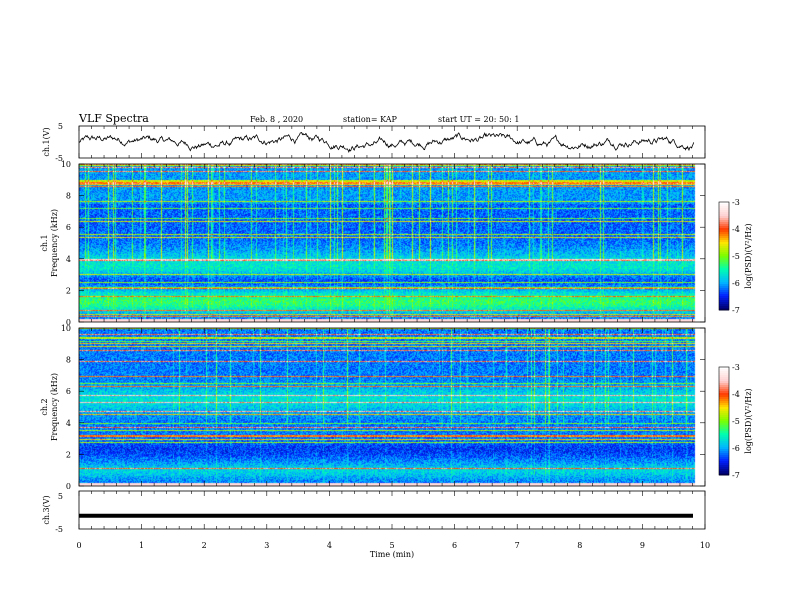 Image resolution: width=792 pixels, height=612 pixels. What do you see at coordinates (46, 509) in the screenshot?
I see `ch3-waveform-ylabel: ch.3(V)` at bounding box center [46, 509].